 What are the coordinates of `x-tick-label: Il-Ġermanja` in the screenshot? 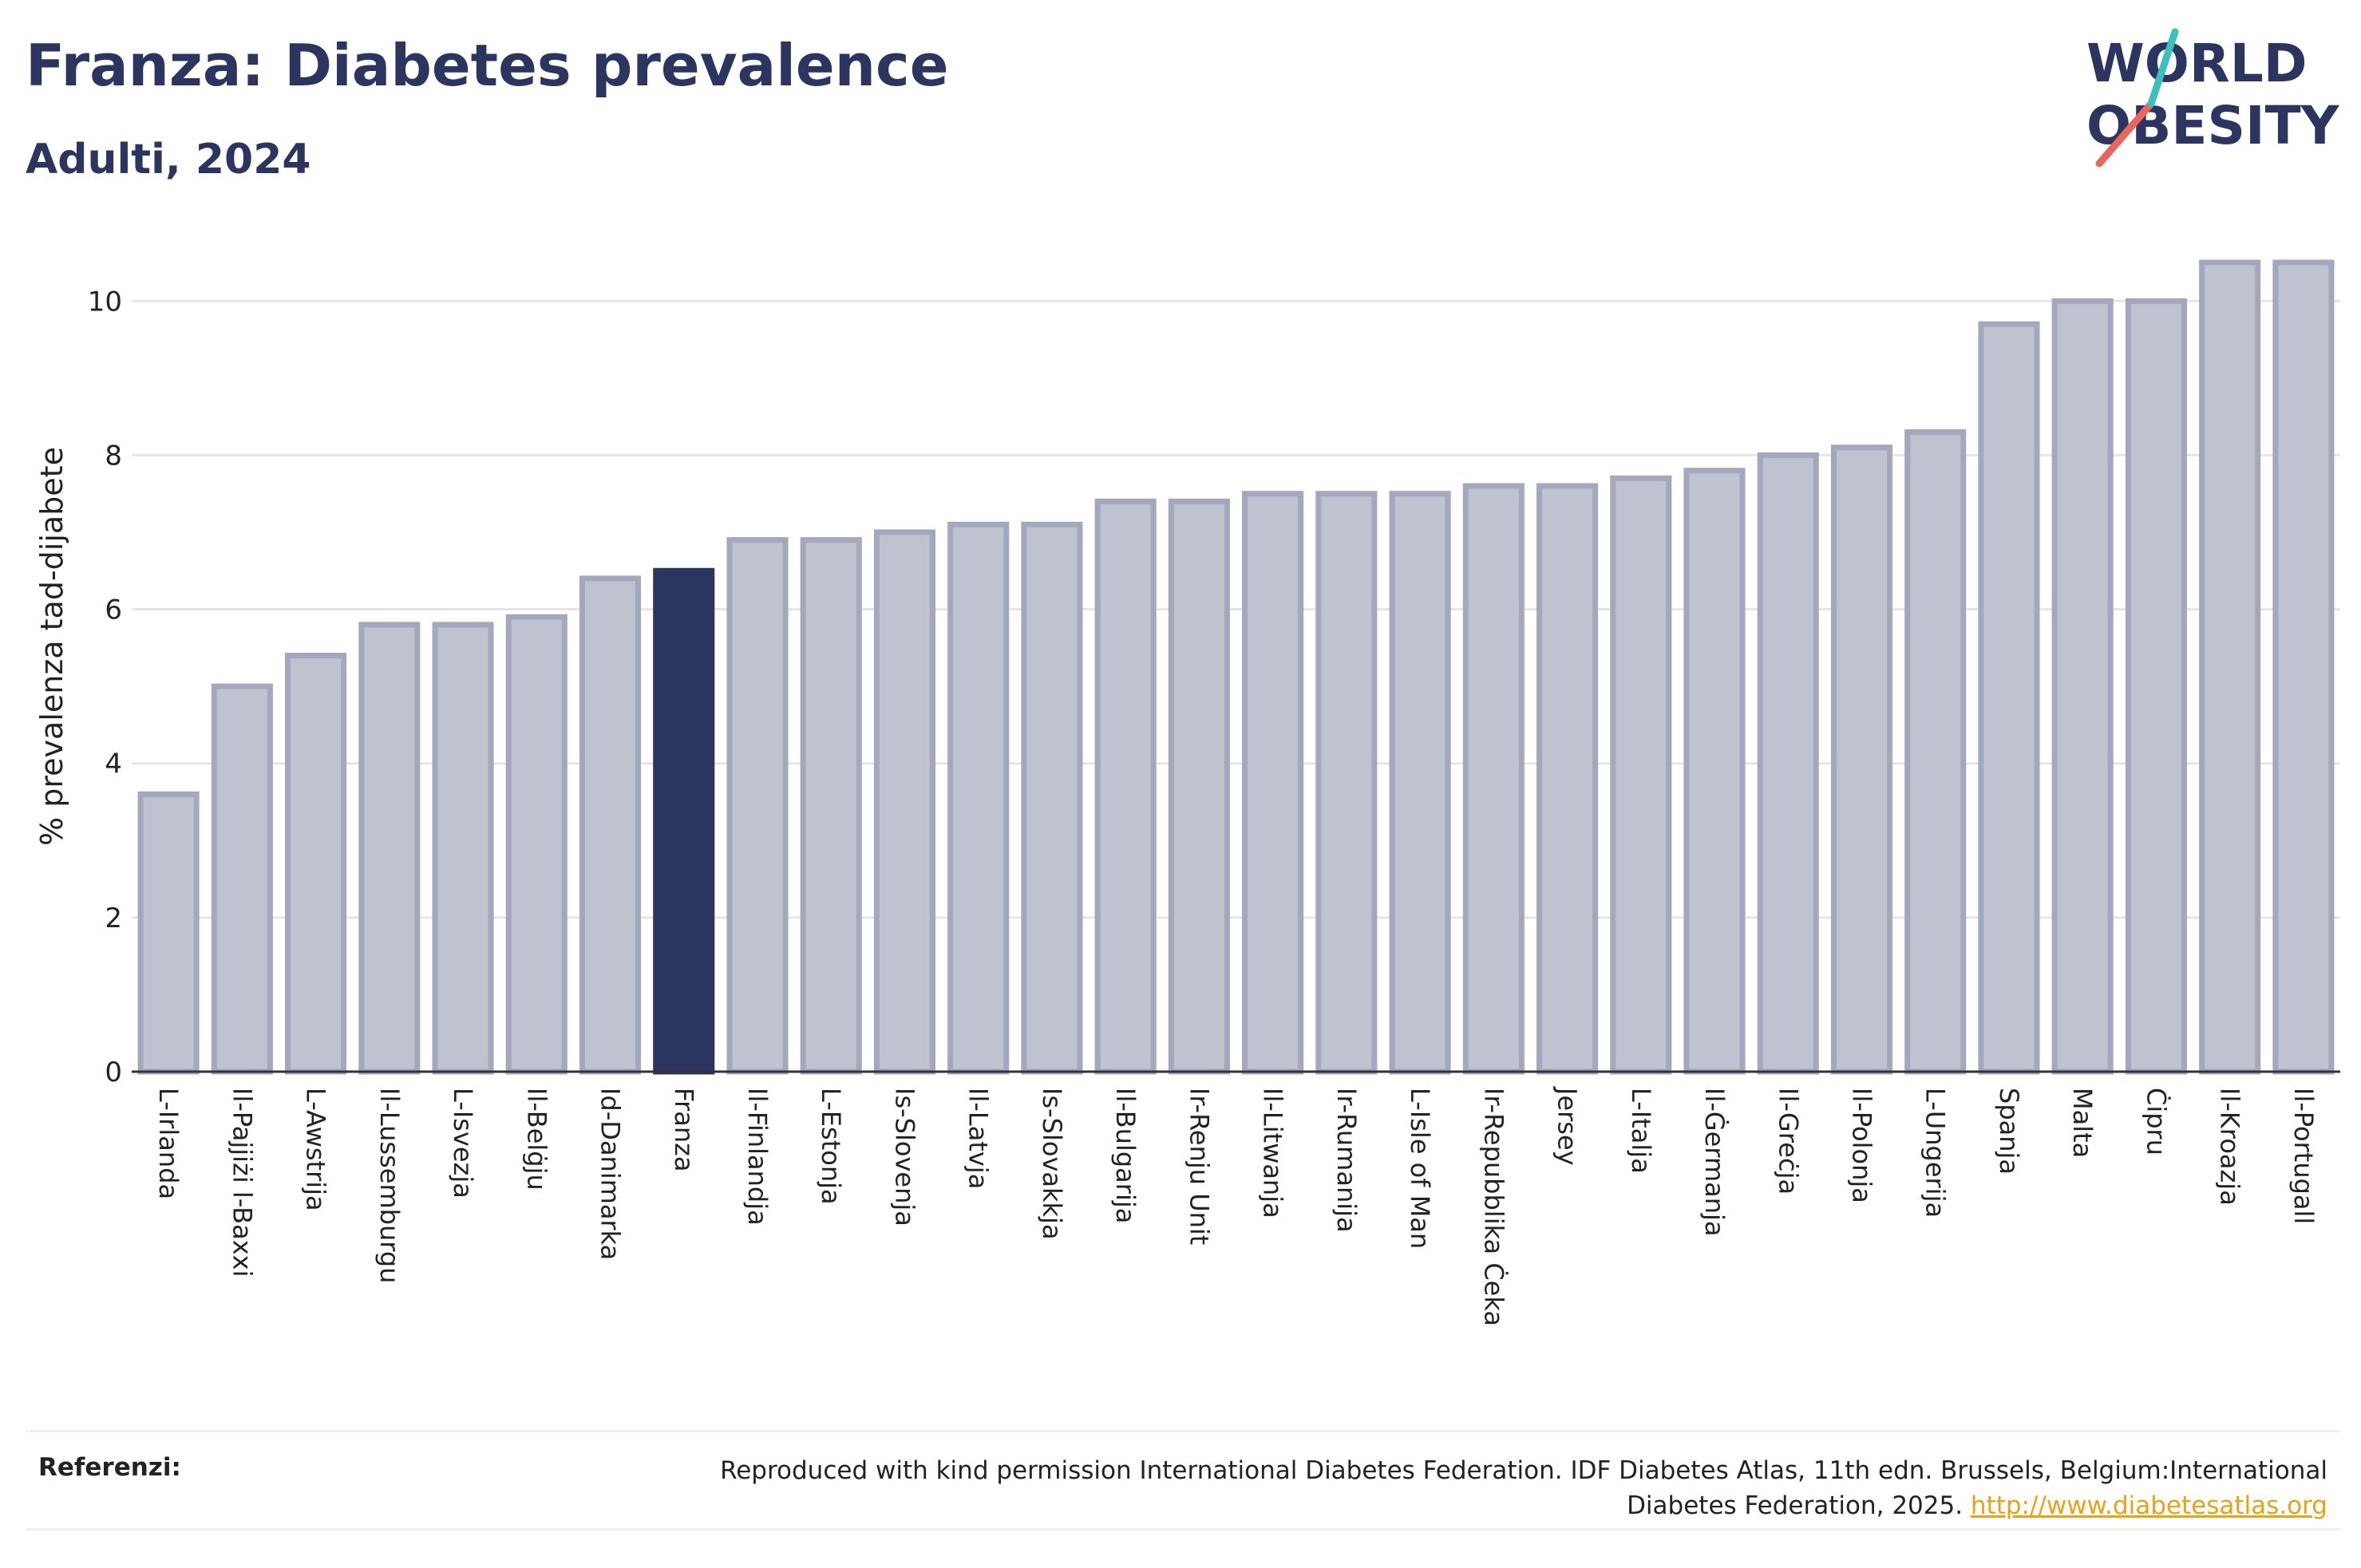 It's located at (1714, 1162).